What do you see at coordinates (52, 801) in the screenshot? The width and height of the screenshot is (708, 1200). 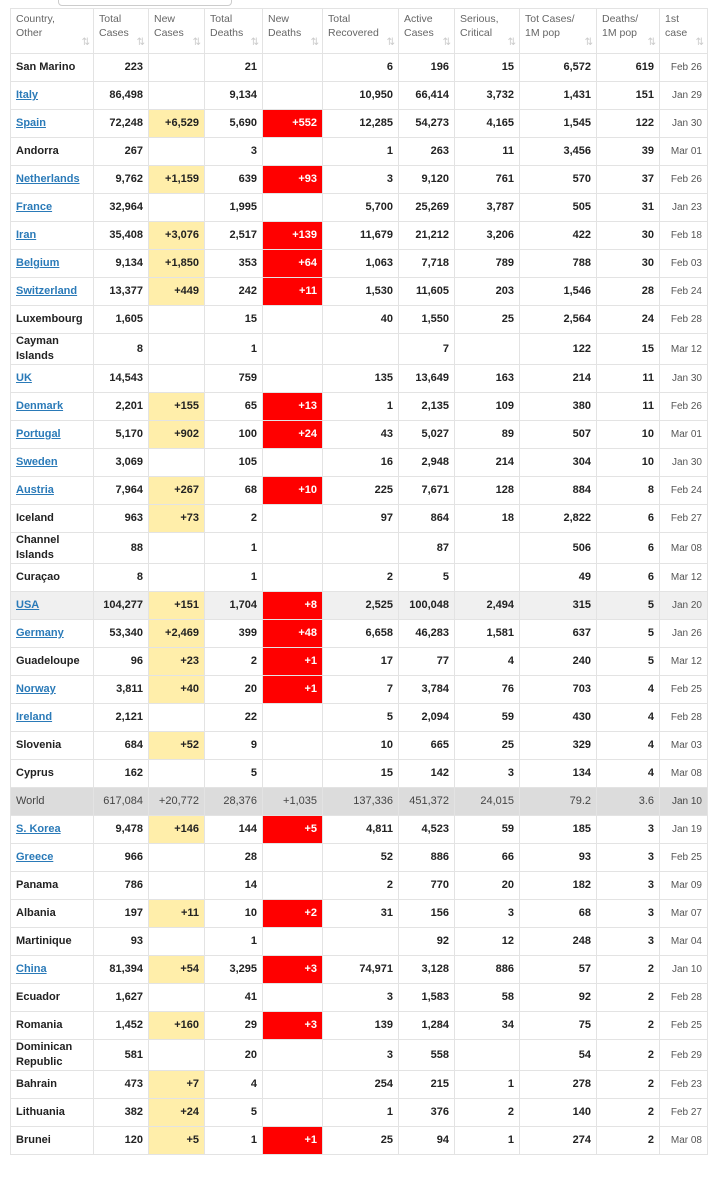 I see `table-cell: World` at bounding box center [52, 801].